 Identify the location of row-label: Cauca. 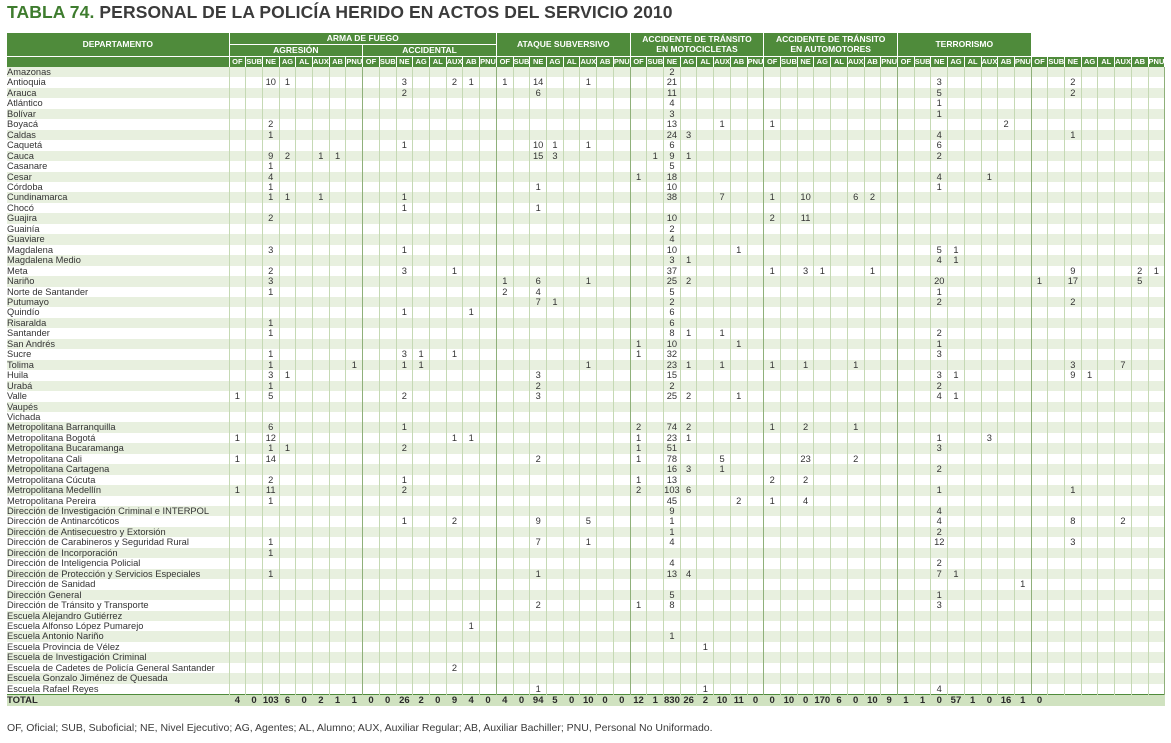
(118, 156).